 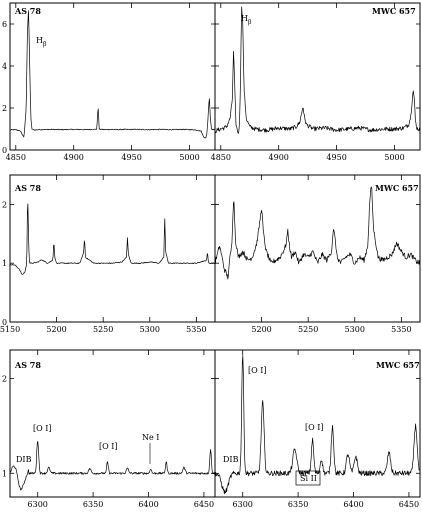 What do you see at coordinates (10, 329) in the screenshot?
I see `x-tick-label: 5150` at bounding box center [10, 329].